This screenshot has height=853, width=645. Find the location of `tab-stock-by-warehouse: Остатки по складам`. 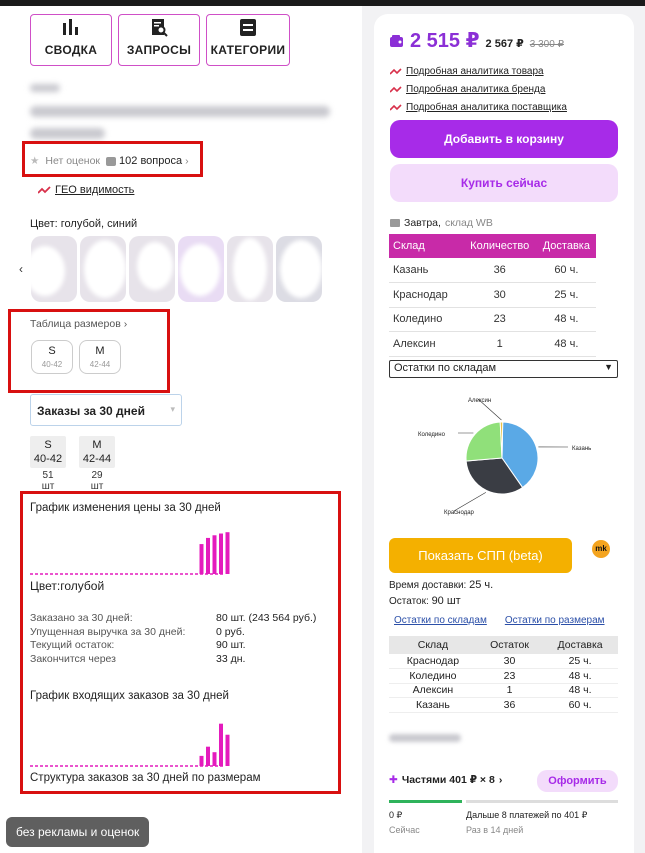

tab-stock-by-warehouse: Остатки по складам is located at coordinates (440, 620).